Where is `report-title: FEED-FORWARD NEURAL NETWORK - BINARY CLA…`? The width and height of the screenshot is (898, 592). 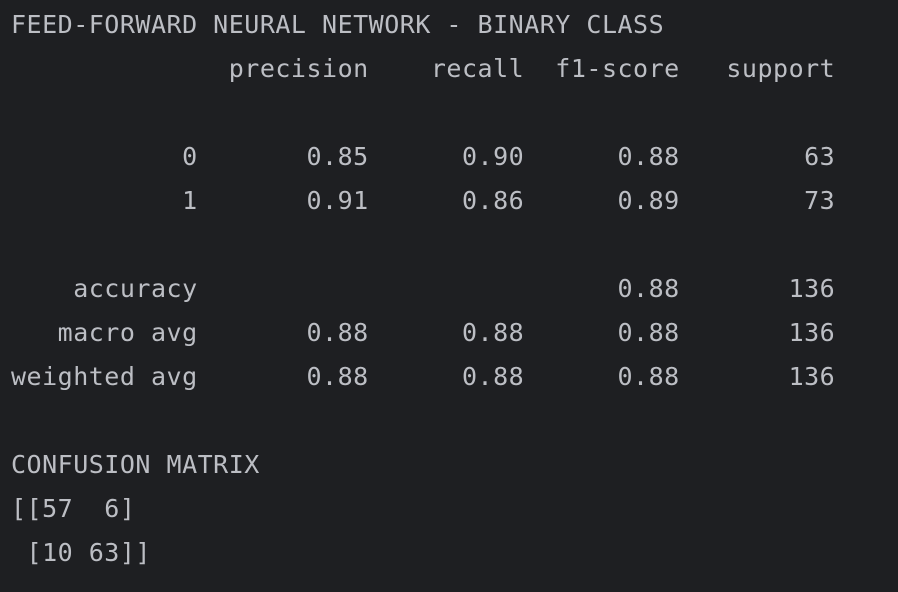 report-title: FEED-FORWARD NEURAL NETWORK - BINARY CLA… is located at coordinates (338, 24).